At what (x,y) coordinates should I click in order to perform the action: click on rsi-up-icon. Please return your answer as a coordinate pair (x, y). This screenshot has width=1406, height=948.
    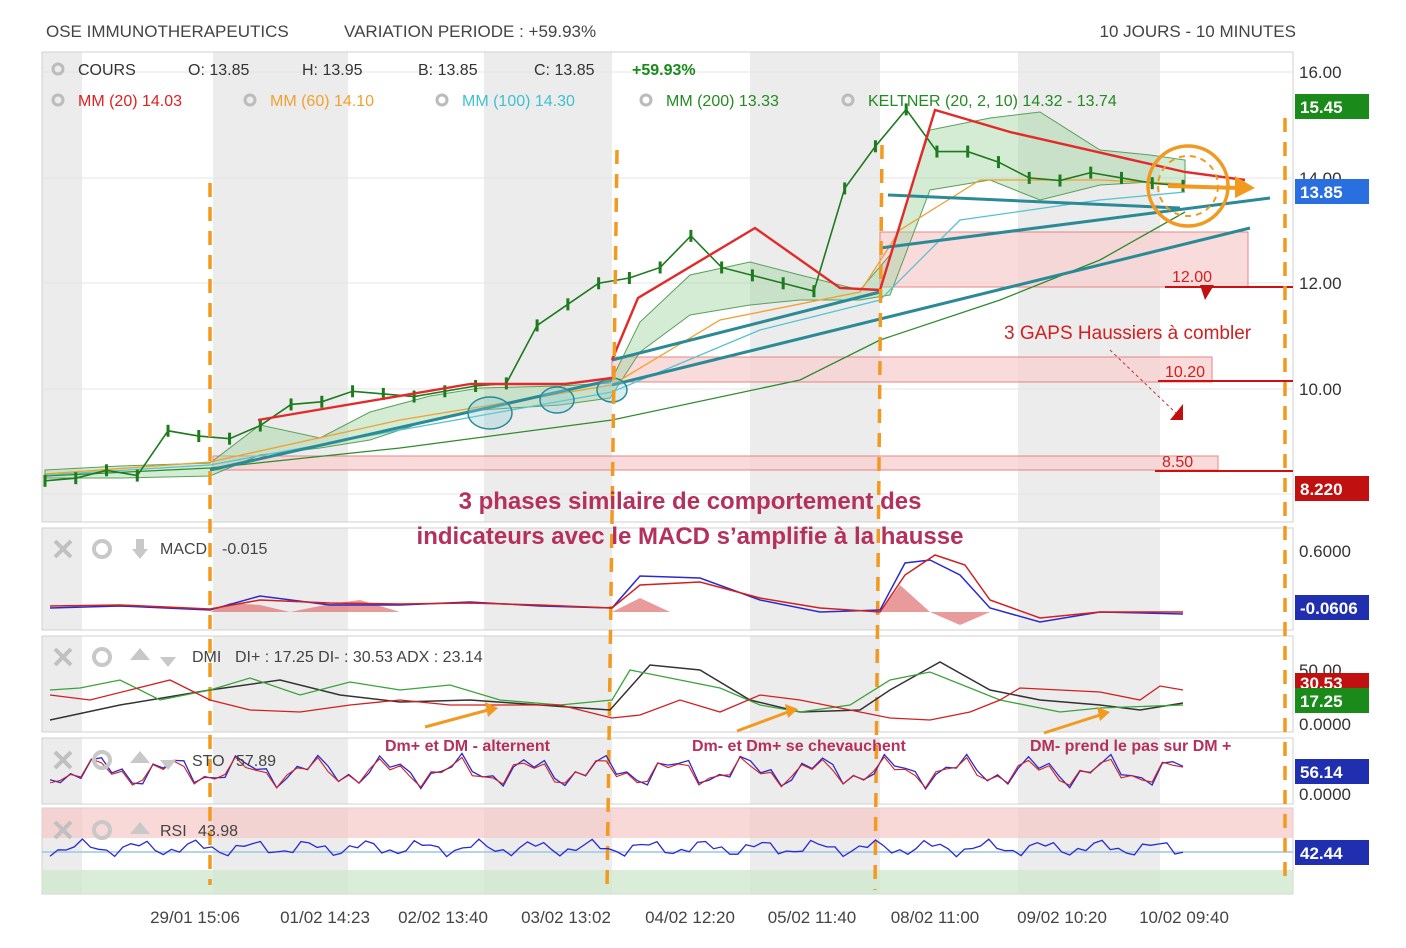
    Looking at the image, I should click on (140, 828).